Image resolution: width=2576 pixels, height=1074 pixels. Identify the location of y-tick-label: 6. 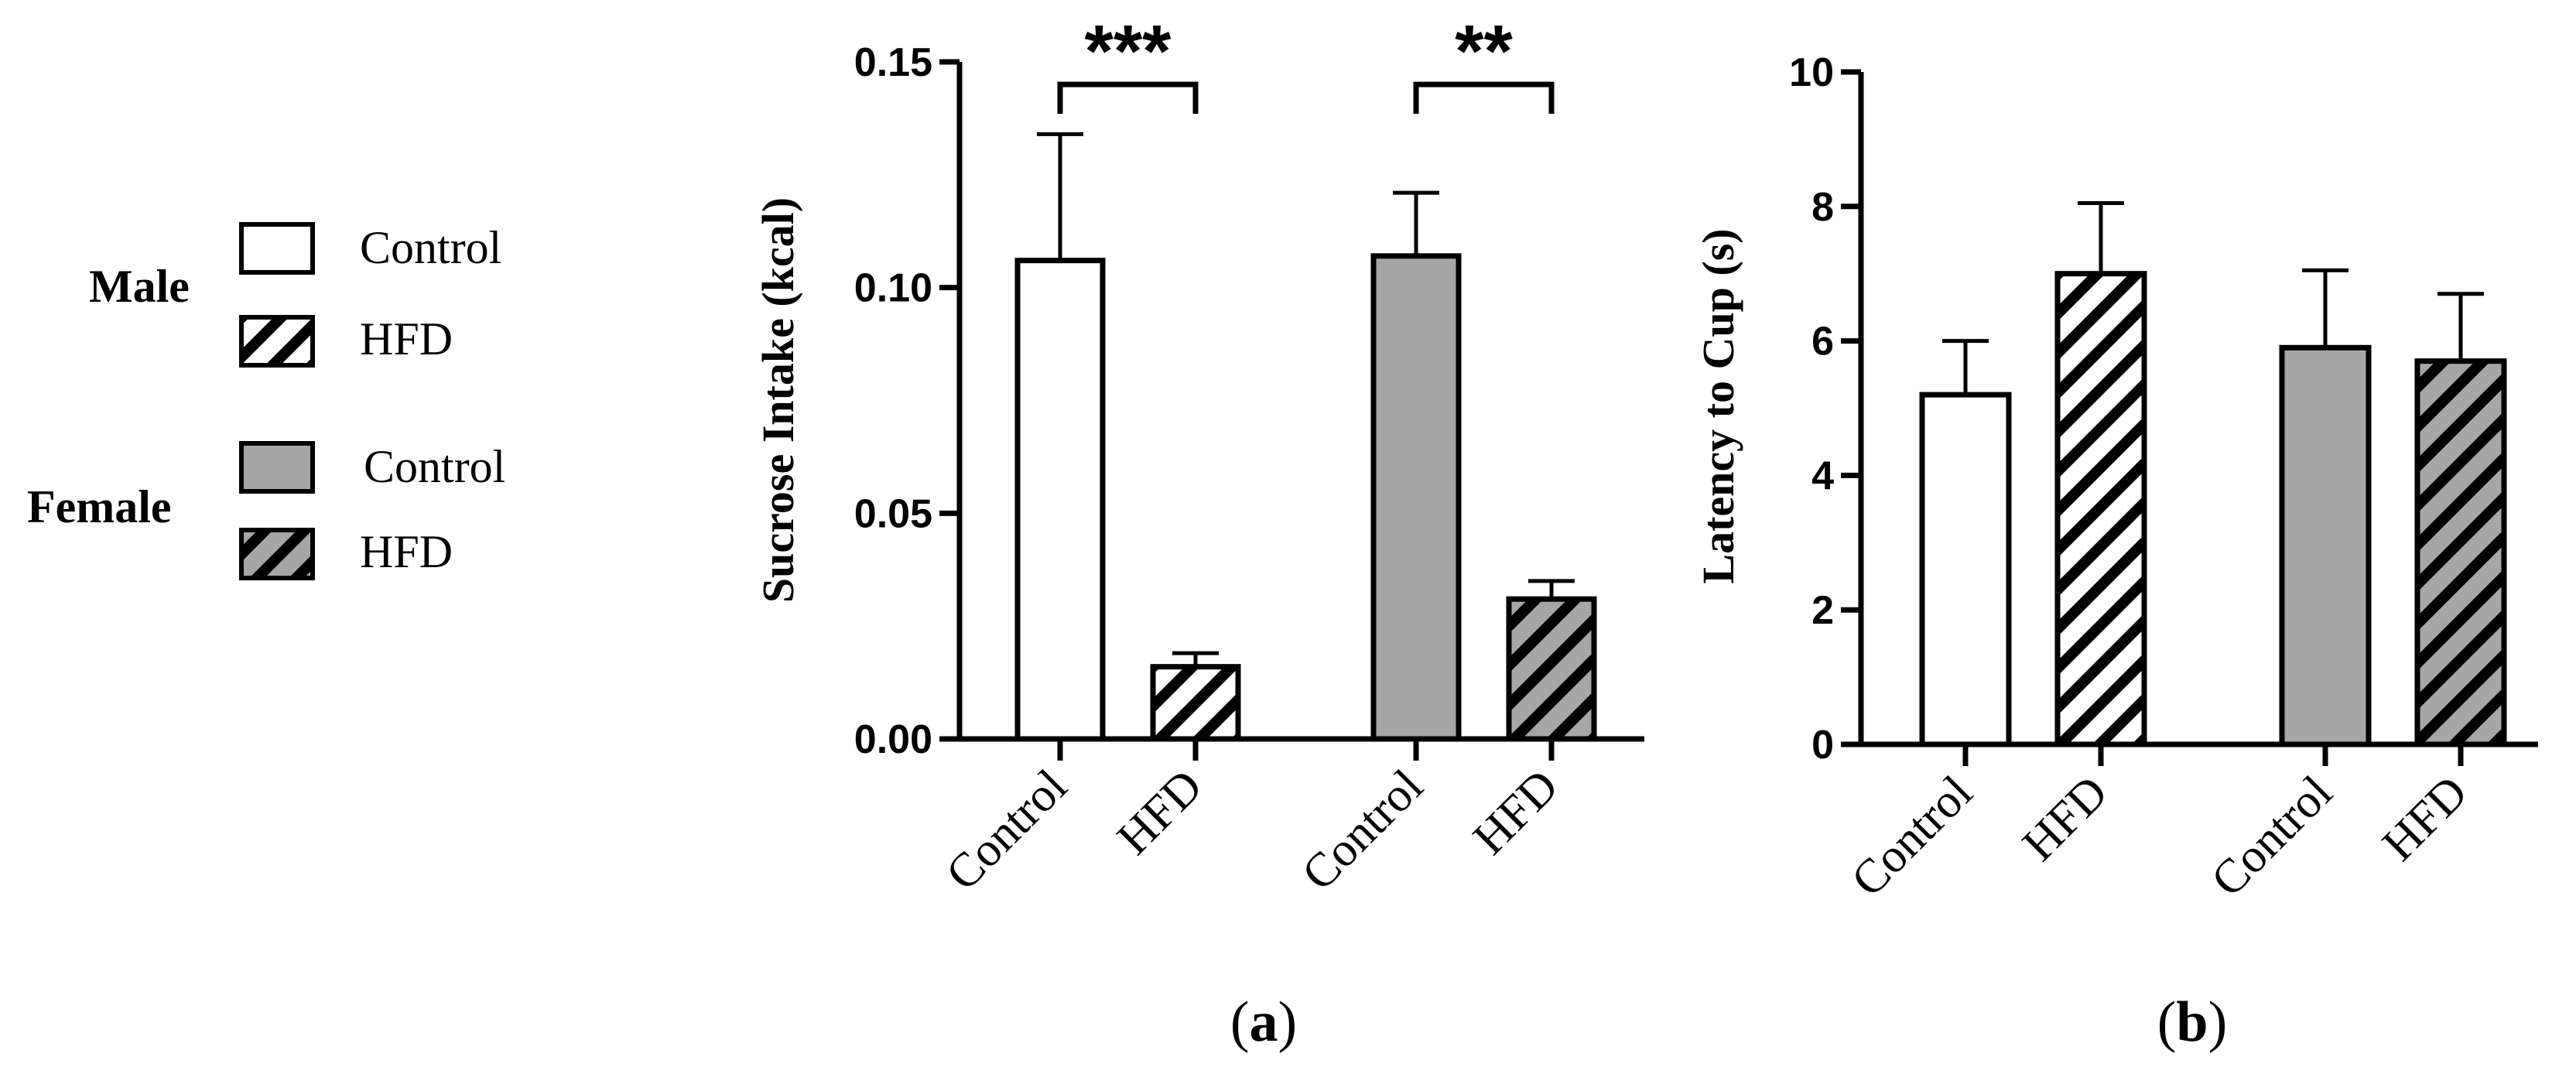
(1822, 342).